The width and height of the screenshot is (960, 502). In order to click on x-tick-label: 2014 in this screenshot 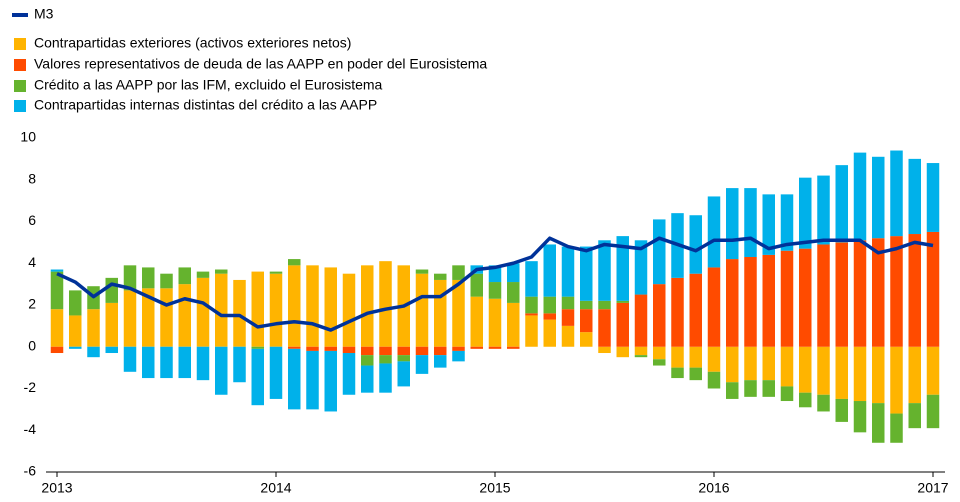, I will do `click(275, 488)`.